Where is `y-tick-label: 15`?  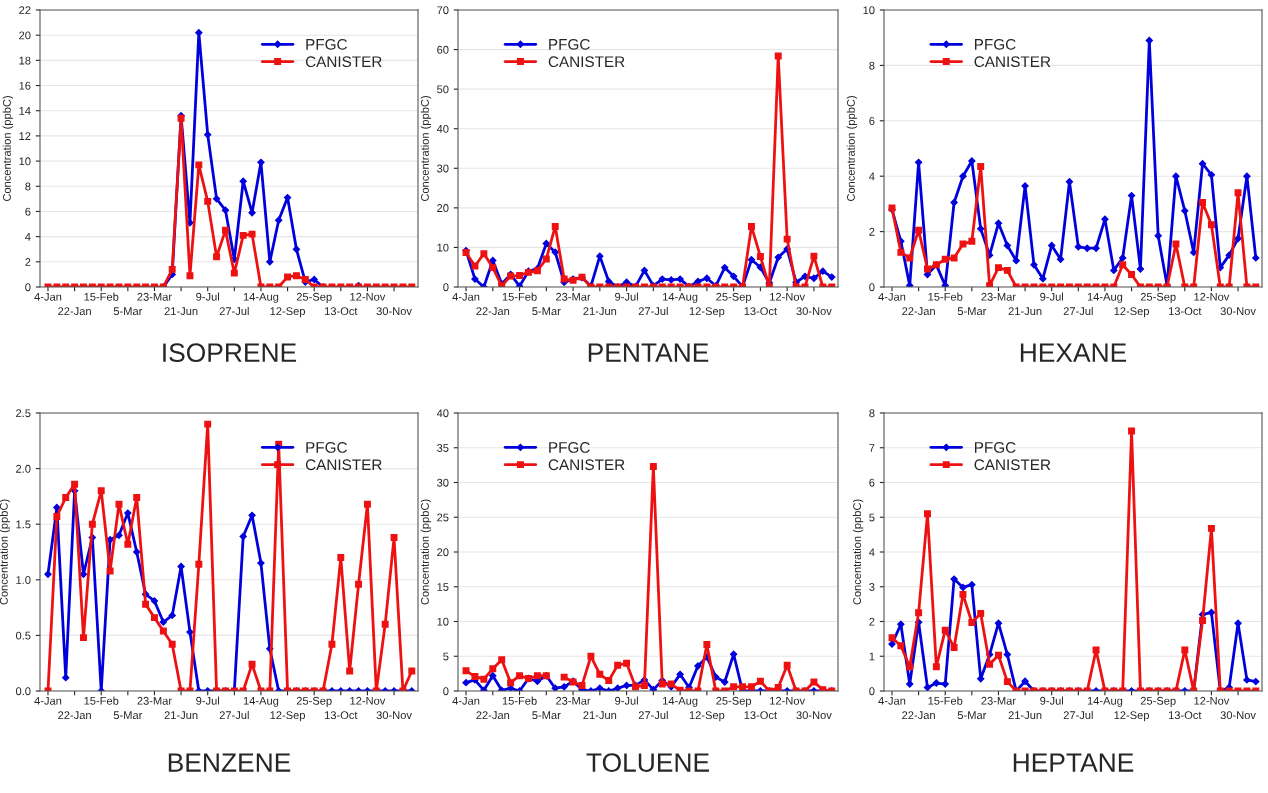
y-tick-label: 15 is located at coordinates (443, 587).